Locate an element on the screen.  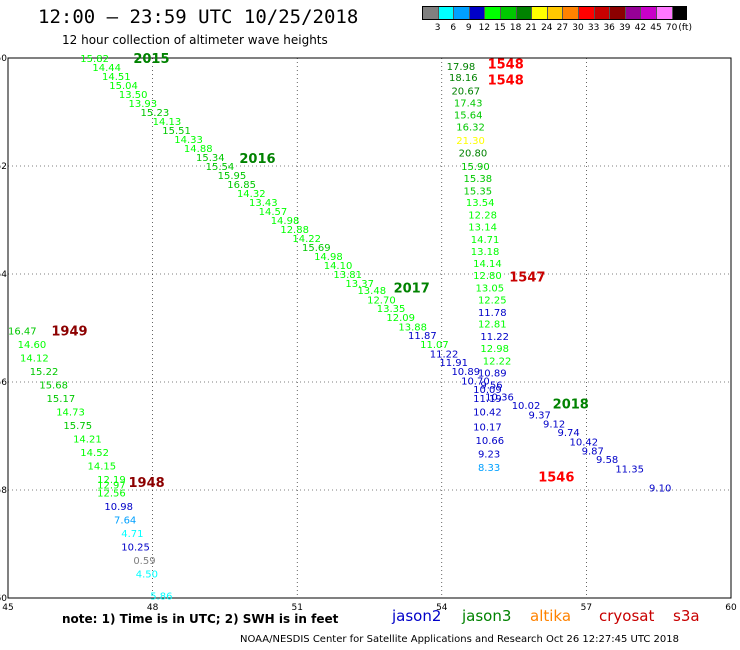
color-scale-label: 70 is located at coordinates (671, 28).